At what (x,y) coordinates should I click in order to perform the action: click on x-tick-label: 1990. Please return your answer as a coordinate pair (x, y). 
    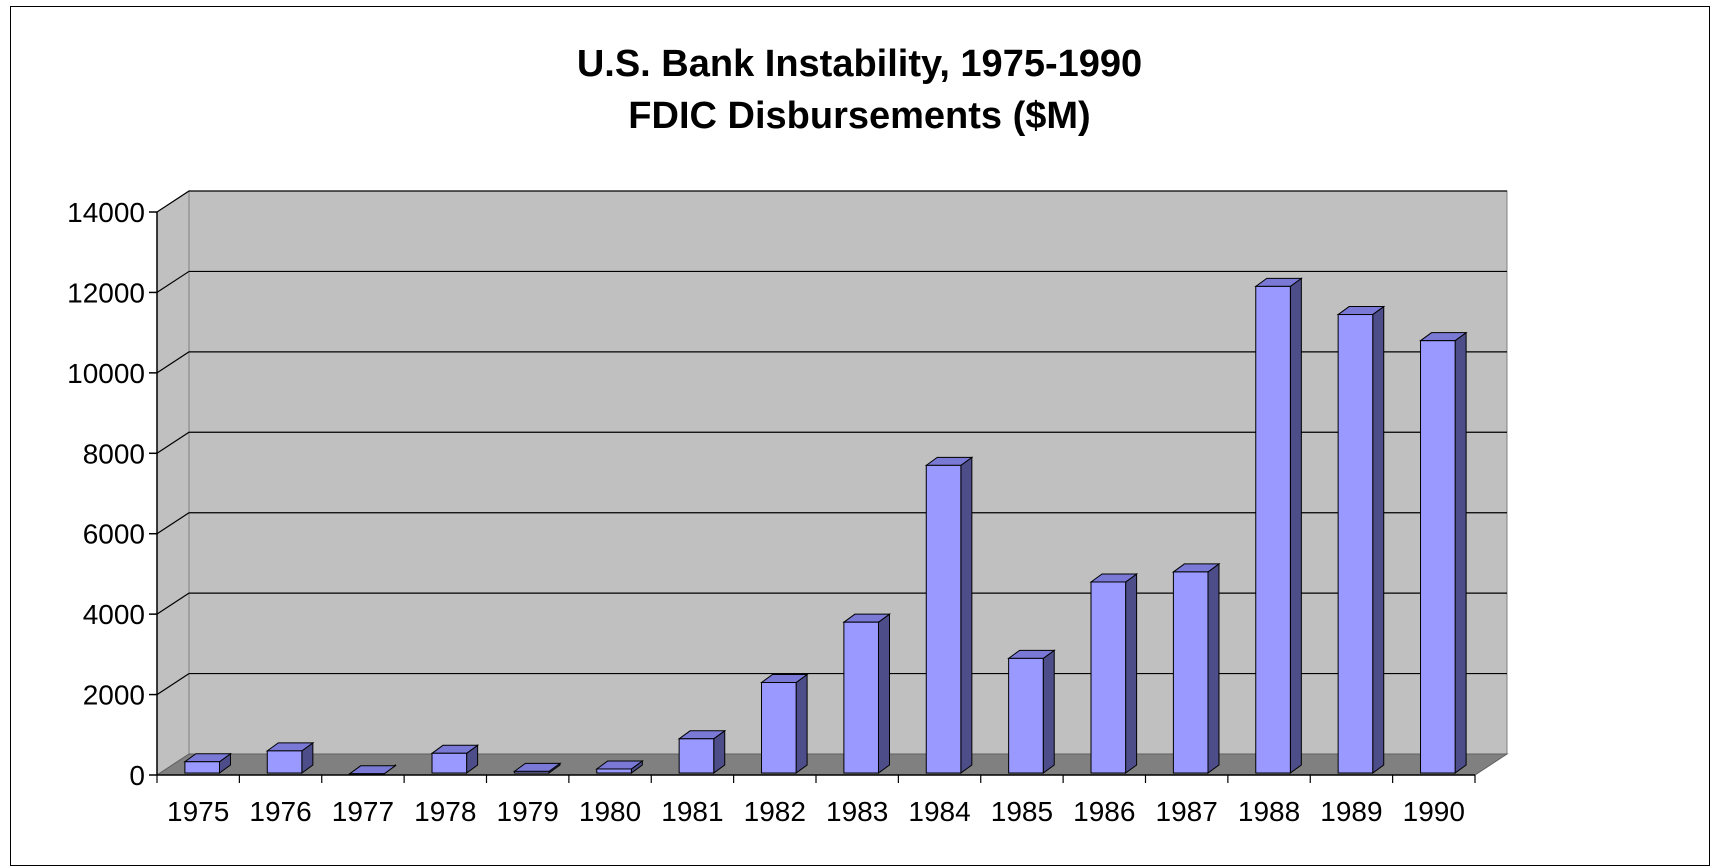
    Looking at the image, I should click on (1434, 811).